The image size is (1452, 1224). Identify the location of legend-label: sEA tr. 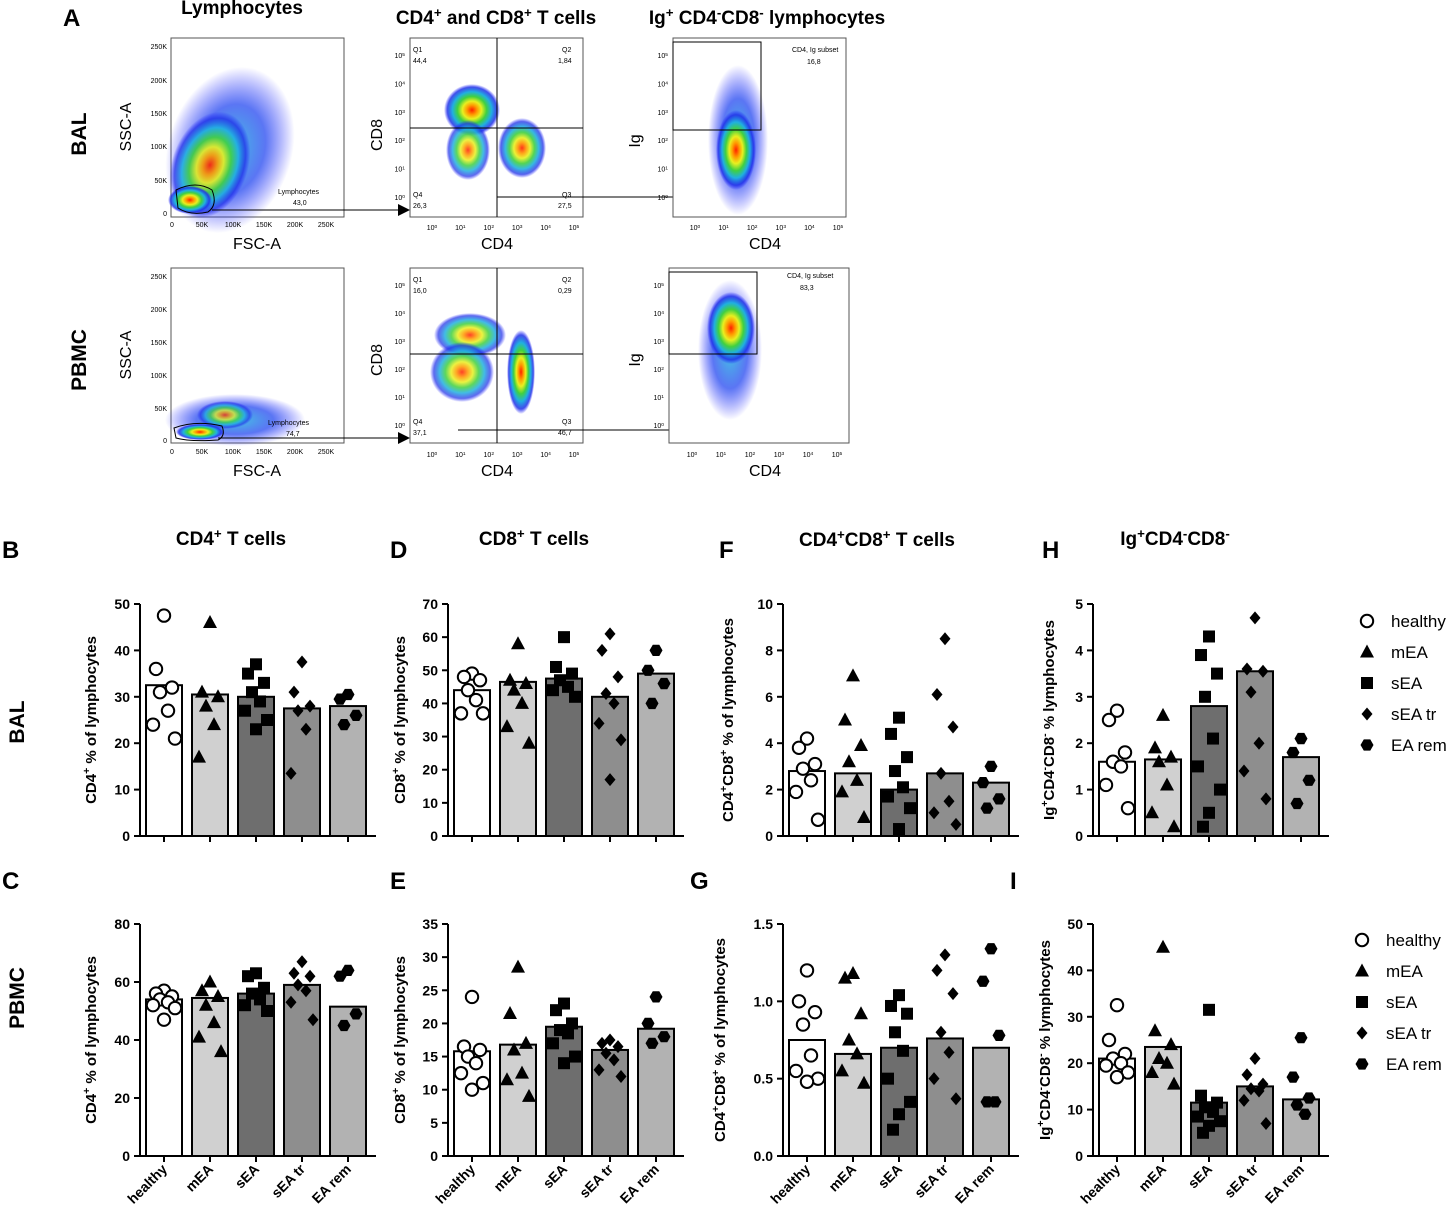
(1409, 1033).